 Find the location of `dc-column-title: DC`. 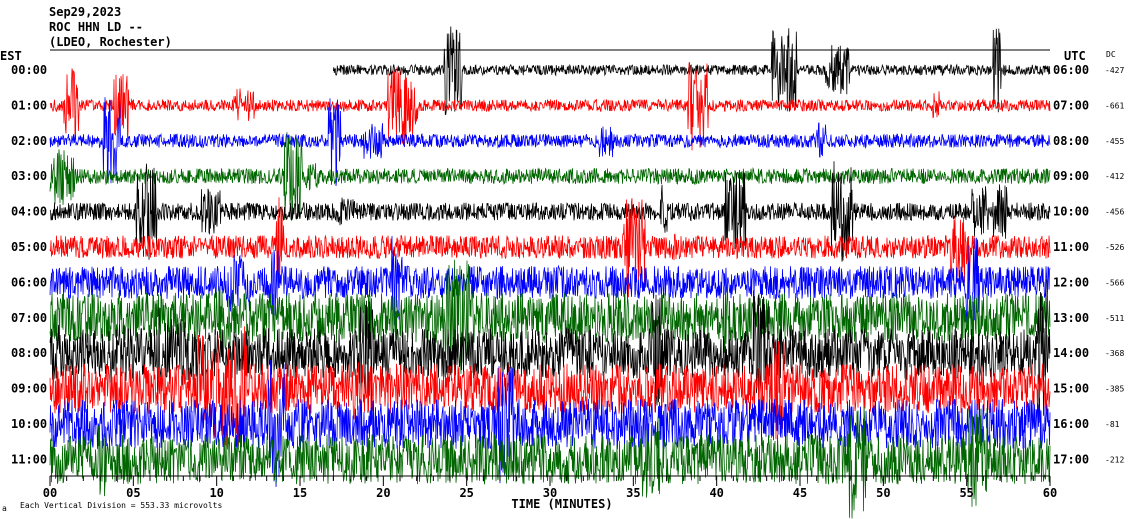

dc-column-title: DC is located at coordinates (1111, 54).